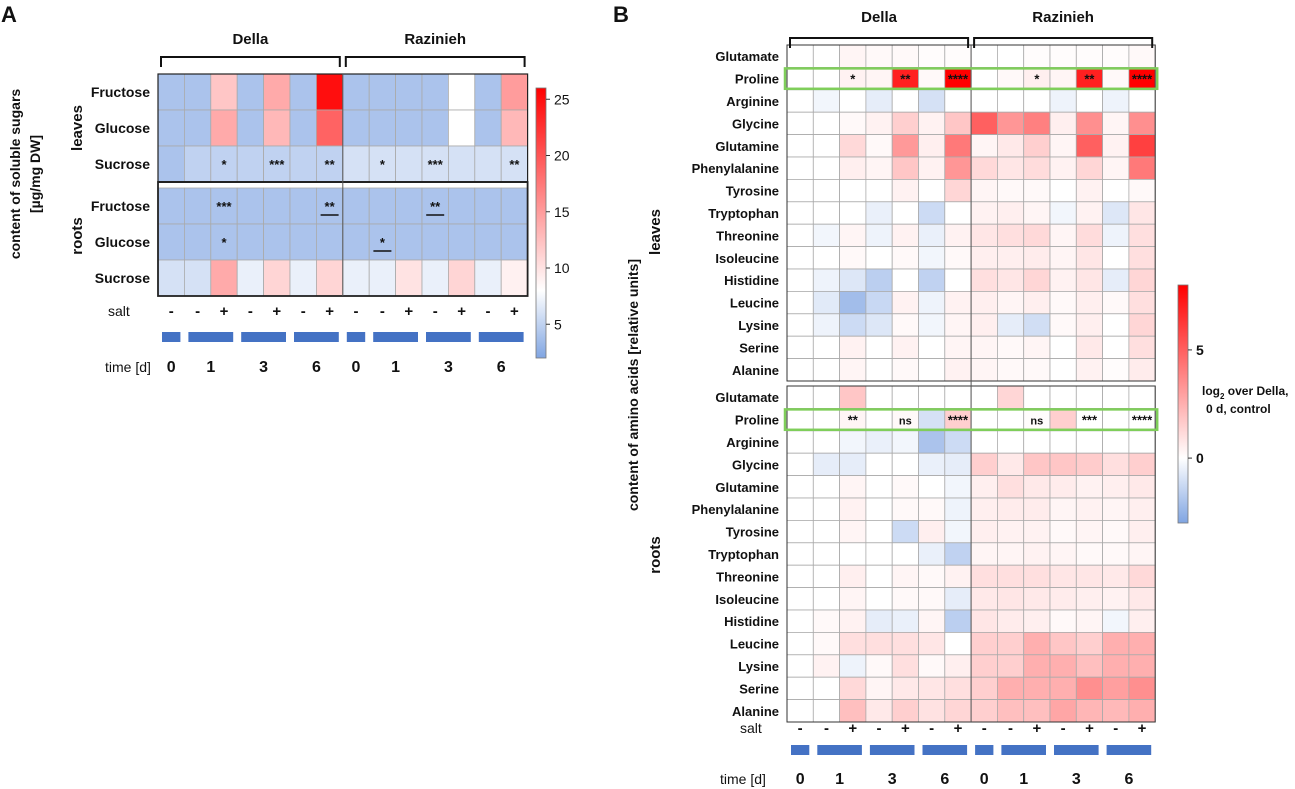  What do you see at coordinates (1200, 350) in the screenshot?
I see `scale-tick-label: 5` at bounding box center [1200, 350].